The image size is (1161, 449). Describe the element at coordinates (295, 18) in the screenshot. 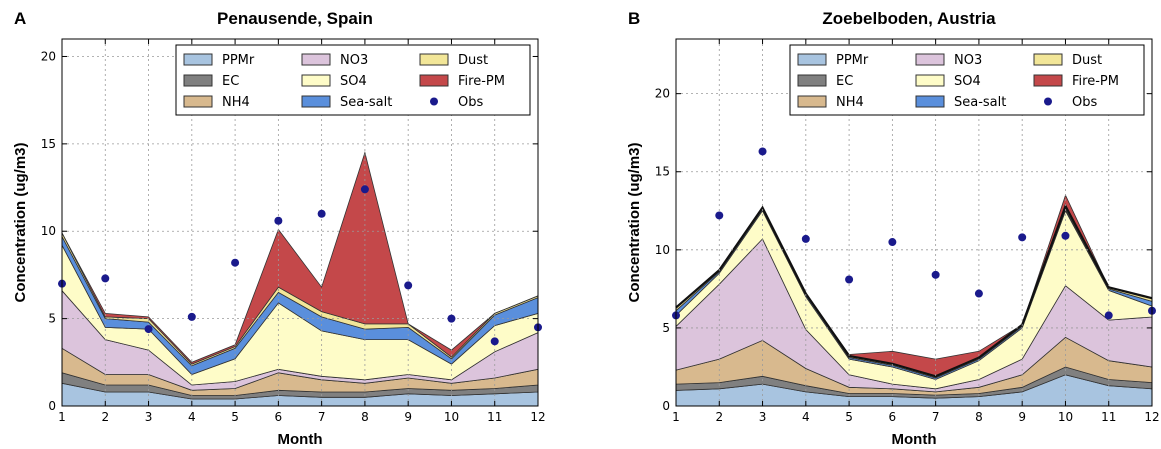

I see `chart-title: Penausende, Spain` at that location.